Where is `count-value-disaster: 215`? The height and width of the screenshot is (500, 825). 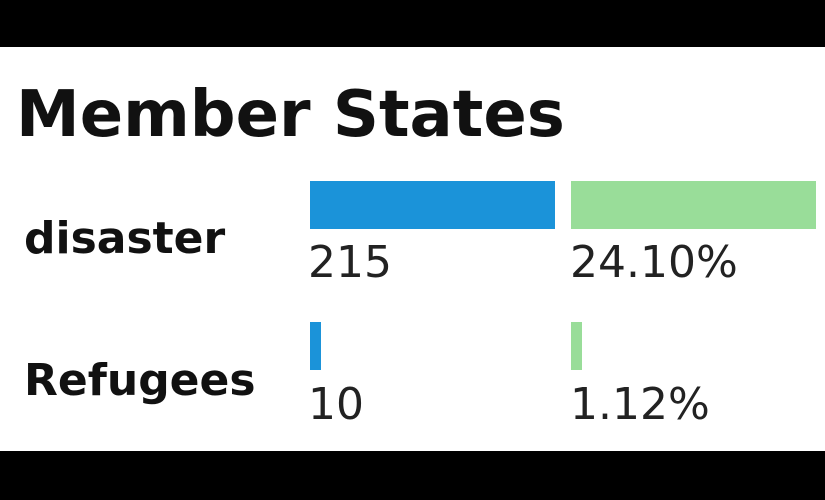 count-value-disaster: 215 is located at coordinates (350, 262).